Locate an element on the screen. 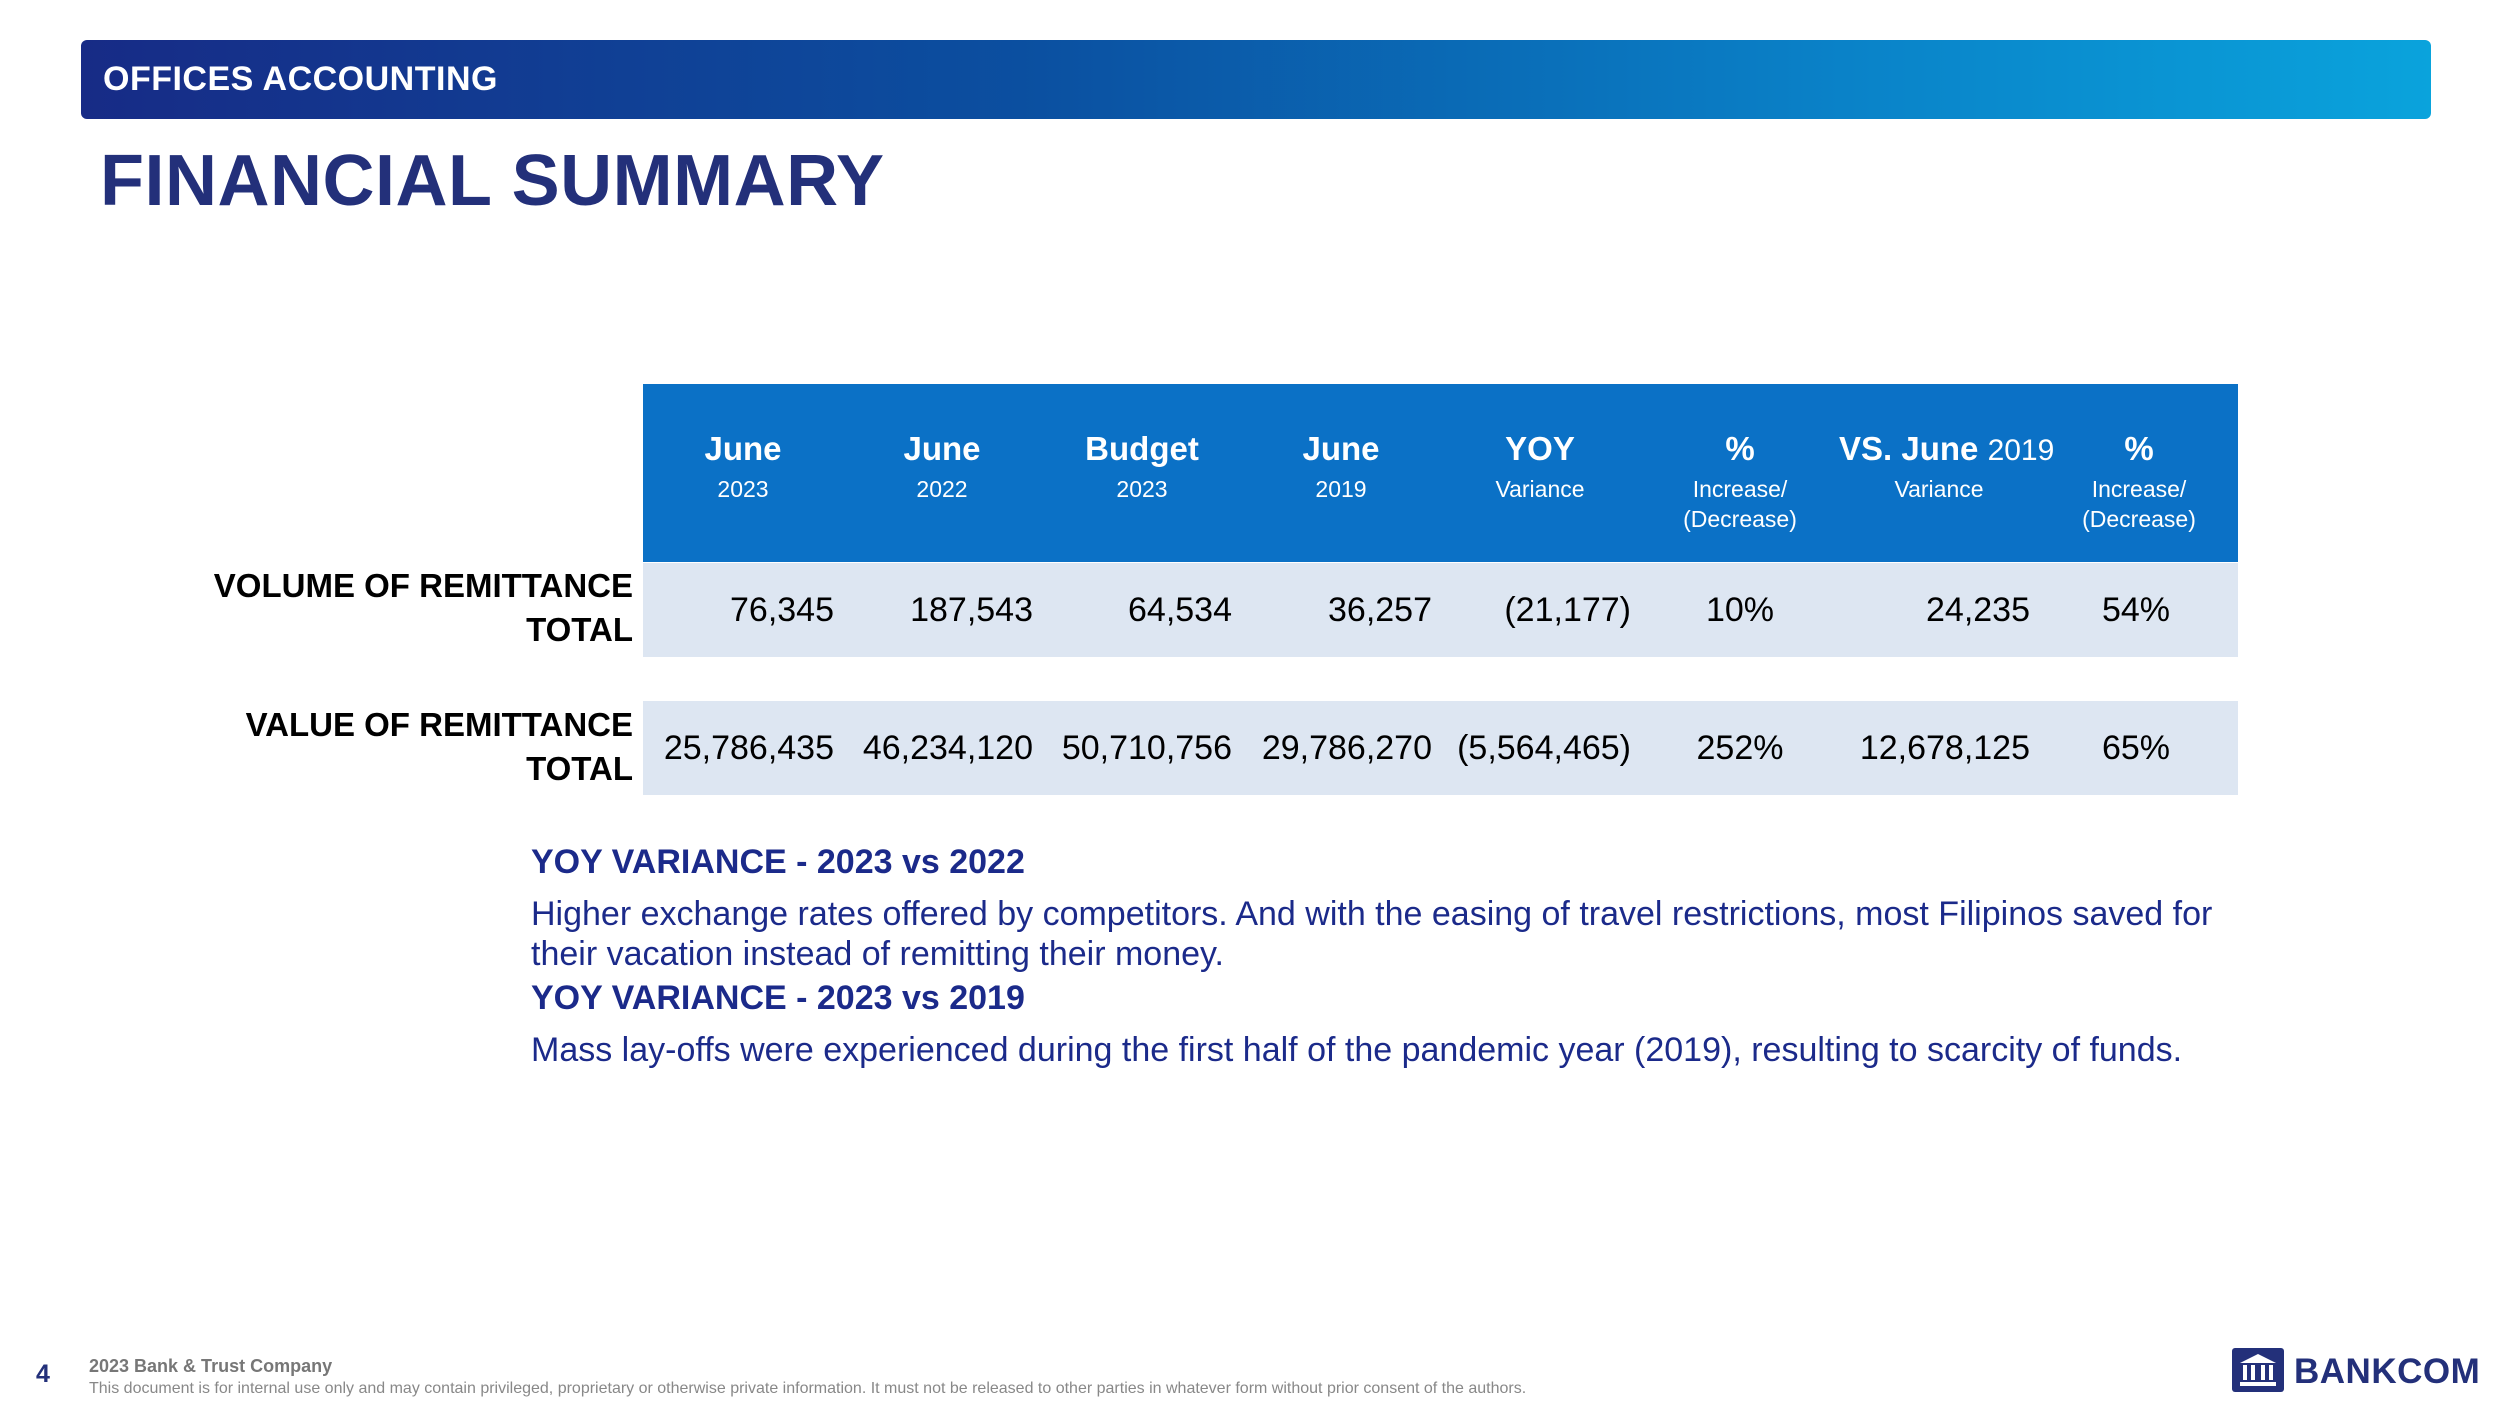  footer-company: 2023 Bank & Trust Company is located at coordinates (211, 1366).